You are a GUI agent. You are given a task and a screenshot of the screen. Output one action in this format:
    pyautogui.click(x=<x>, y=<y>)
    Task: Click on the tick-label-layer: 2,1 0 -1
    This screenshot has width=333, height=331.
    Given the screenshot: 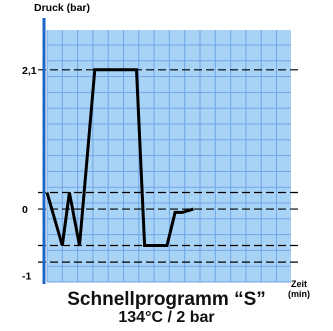 What is the action you would take?
    pyautogui.click(x=29, y=174)
    